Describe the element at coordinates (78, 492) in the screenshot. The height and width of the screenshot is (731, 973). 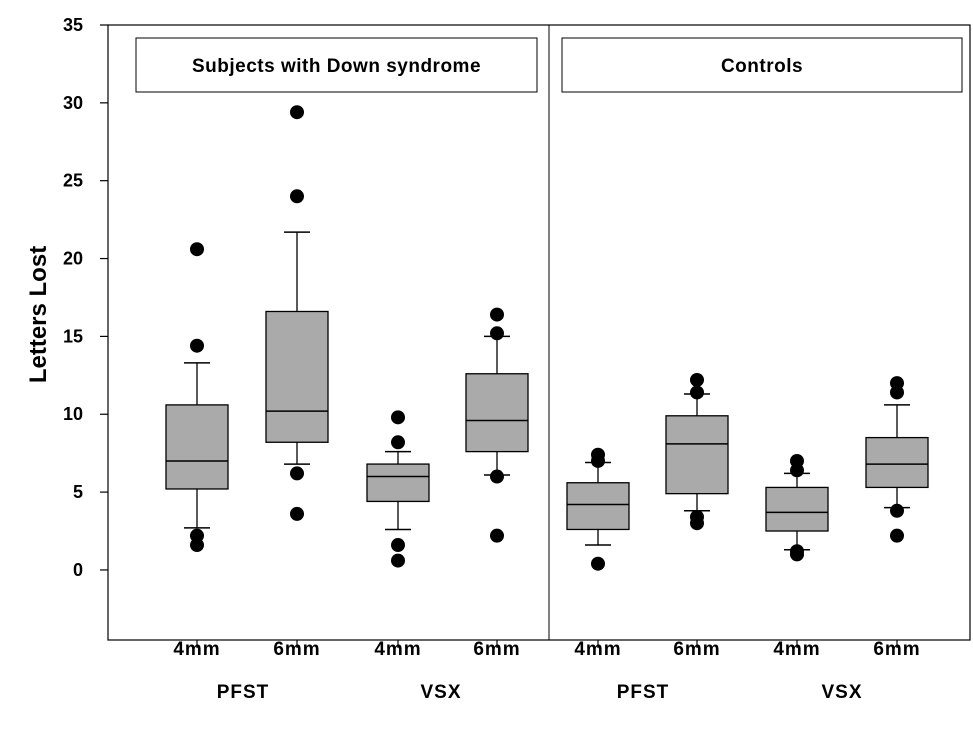
I see `y-tick-label: 5` at that location.